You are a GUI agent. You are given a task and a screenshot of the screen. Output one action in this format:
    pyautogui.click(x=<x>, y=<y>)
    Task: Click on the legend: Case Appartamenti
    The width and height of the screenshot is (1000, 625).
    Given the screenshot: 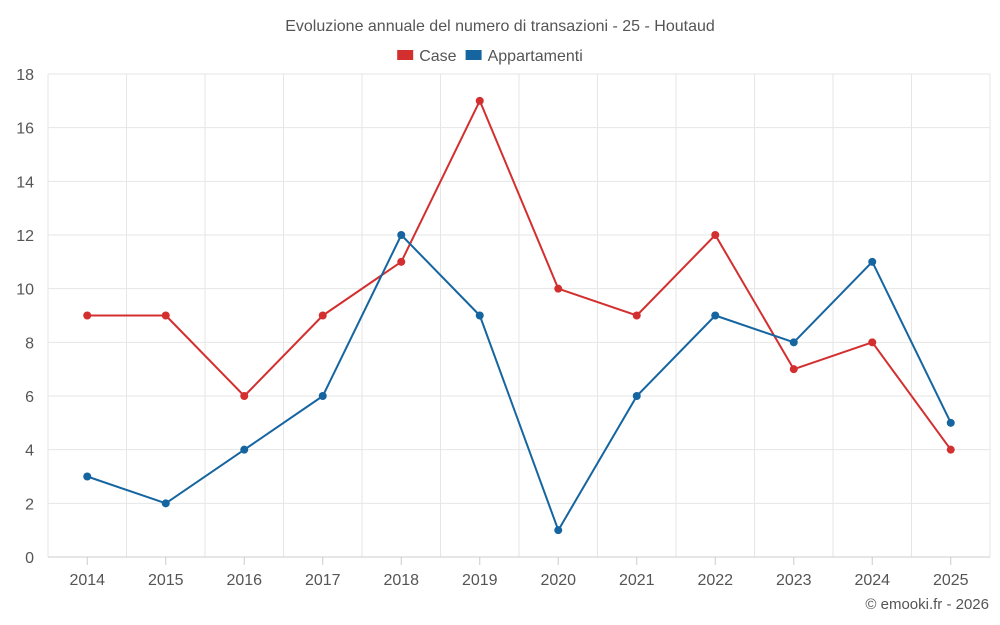 What is the action you would take?
    pyautogui.click(x=490, y=56)
    